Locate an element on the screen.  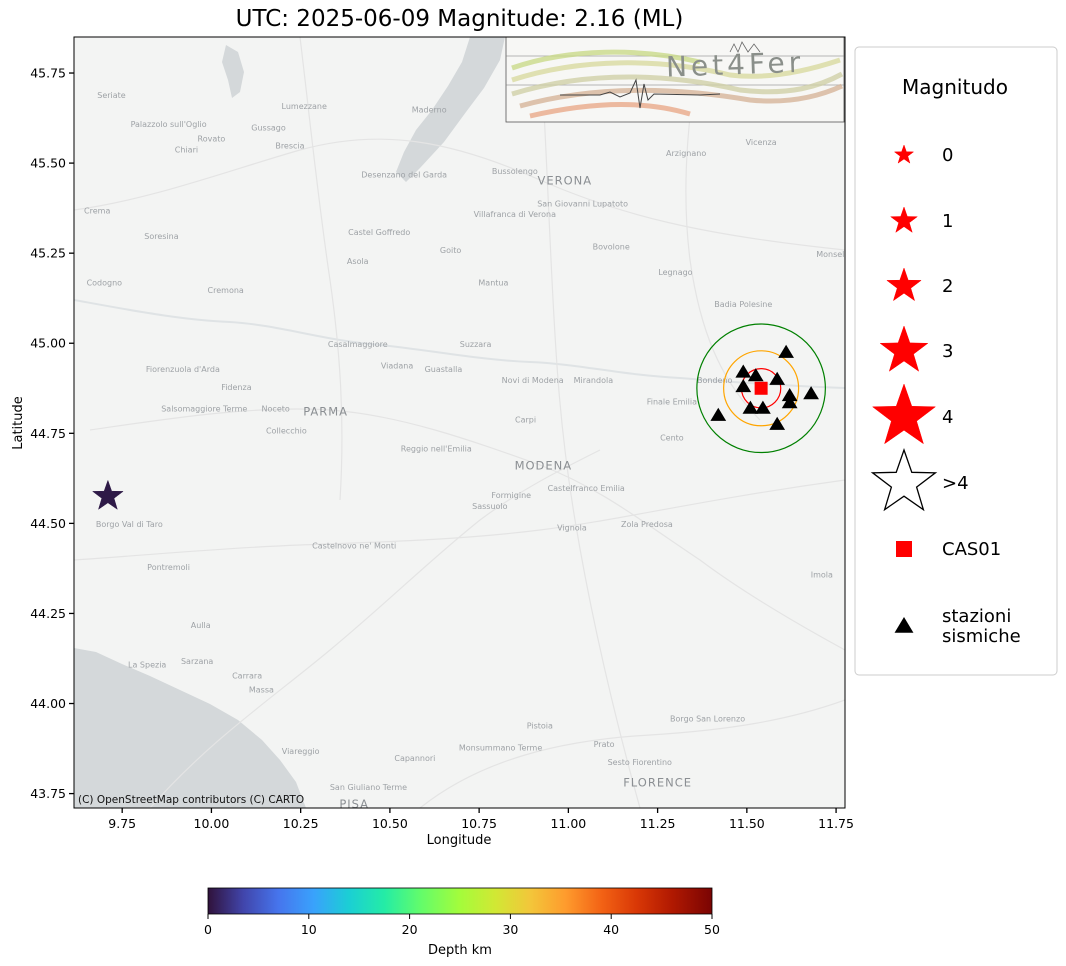
x-tick-label: 11.00 is located at coordinates (568, 823).